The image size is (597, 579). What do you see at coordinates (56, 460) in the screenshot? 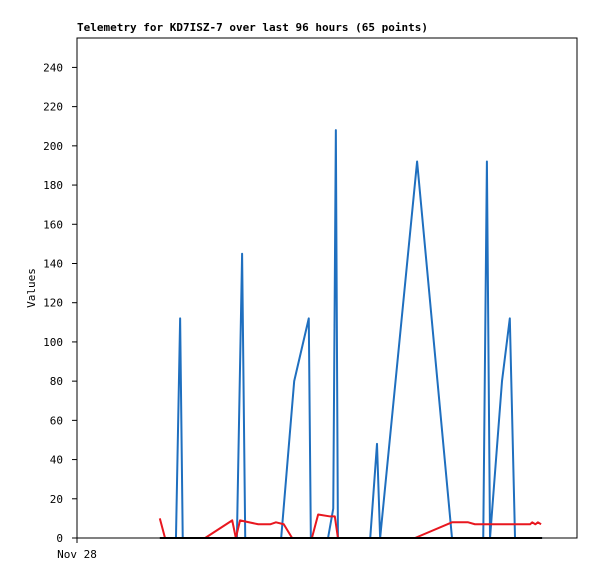
I see `y-tick-label: 40` at bounding box center [56, 460].